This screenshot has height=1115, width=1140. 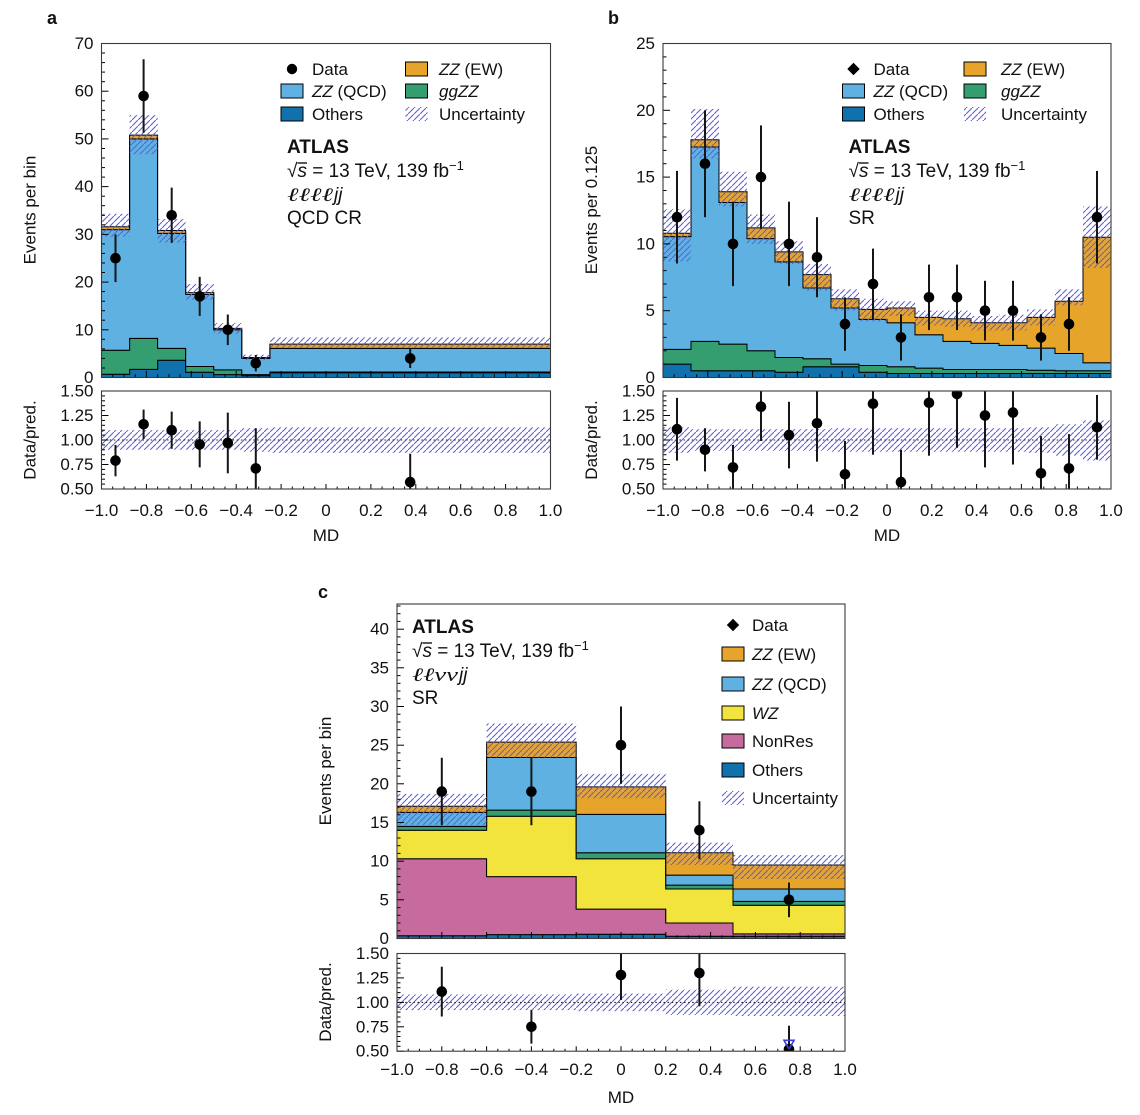 I want to click on svg-text: SR, so click(x=862, y=218).